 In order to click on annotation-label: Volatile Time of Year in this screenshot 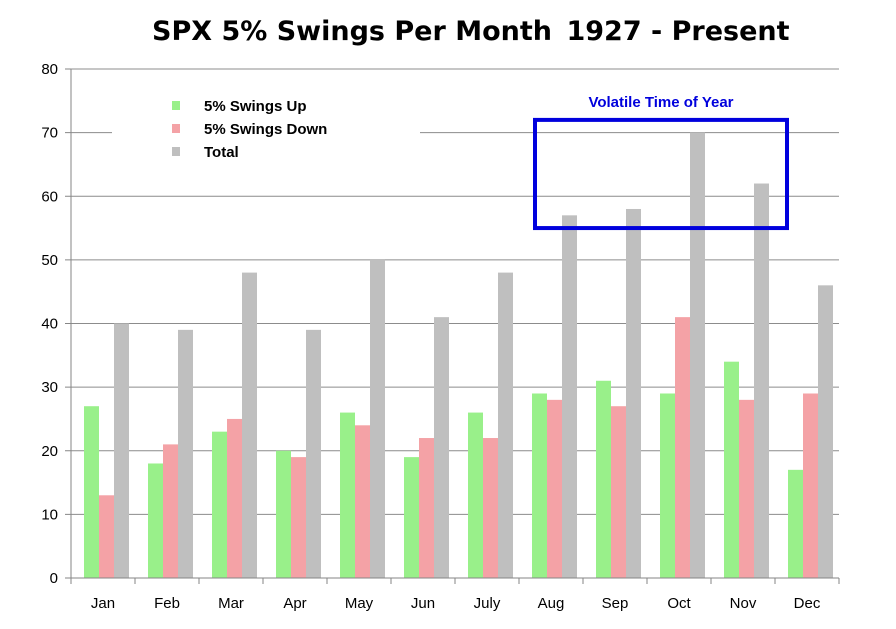, I will do `click(660, 102)`.